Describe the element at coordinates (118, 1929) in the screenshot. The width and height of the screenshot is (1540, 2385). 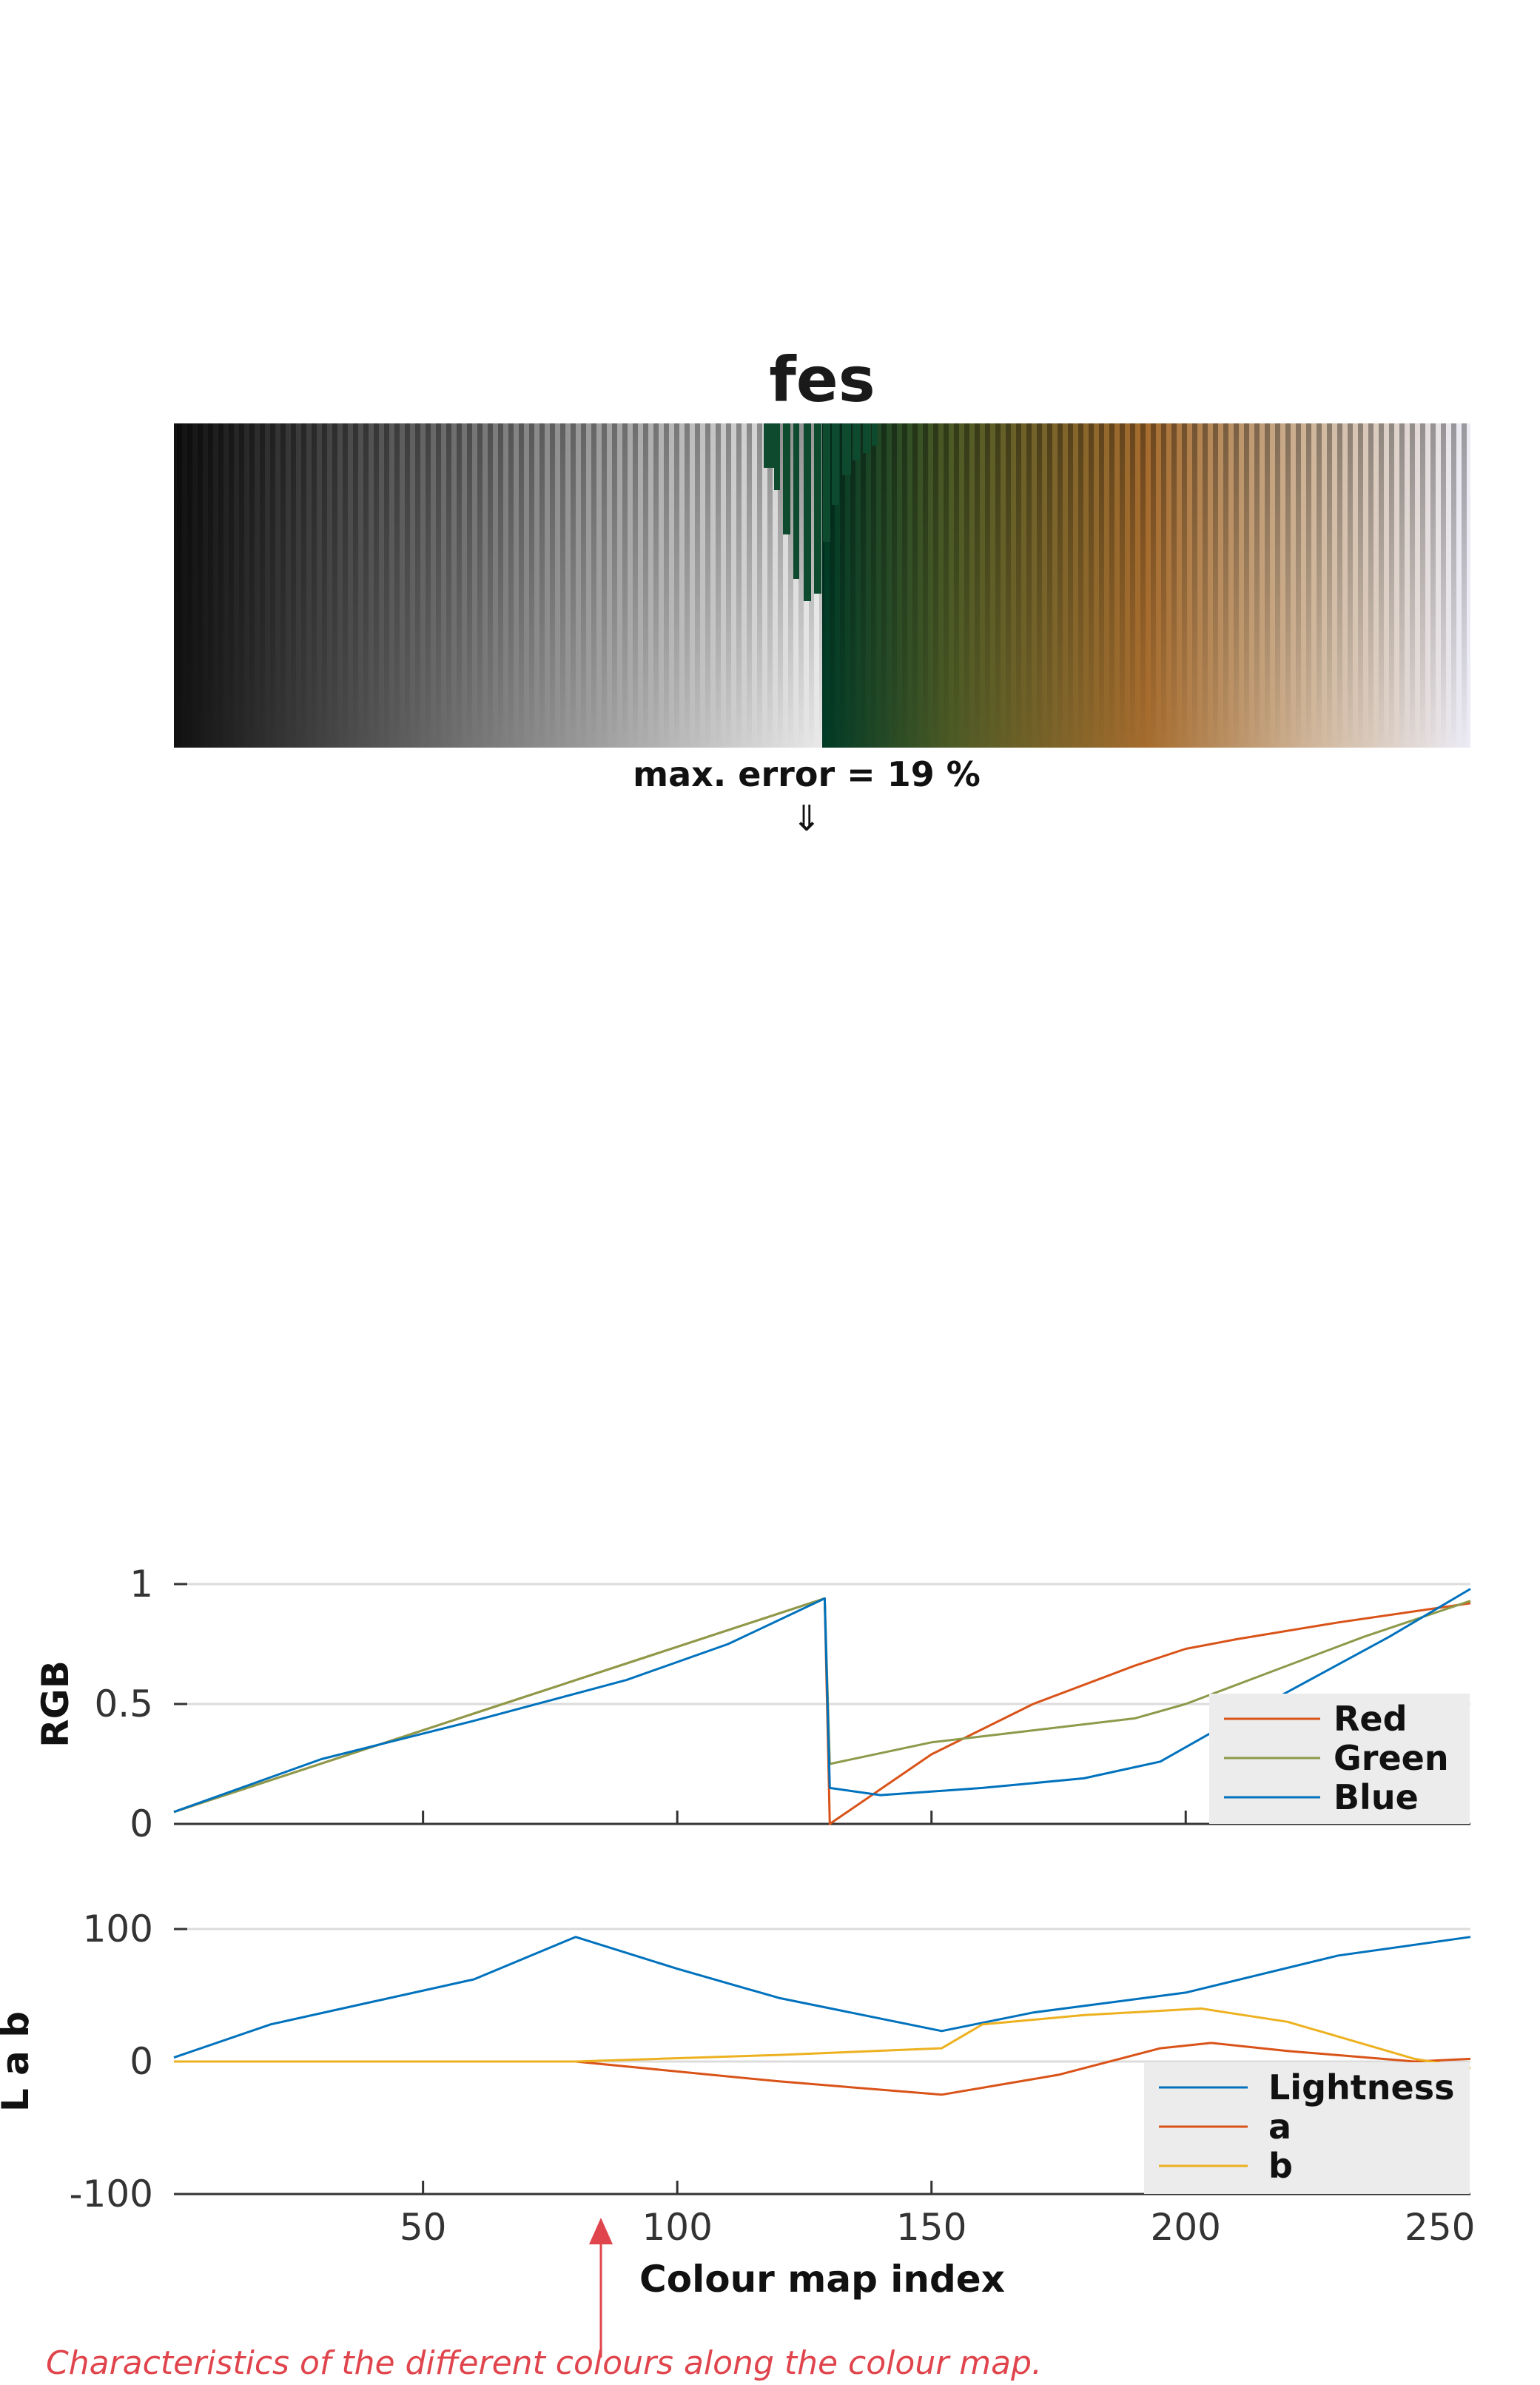
I see `y-tick-label: 100` at that location.